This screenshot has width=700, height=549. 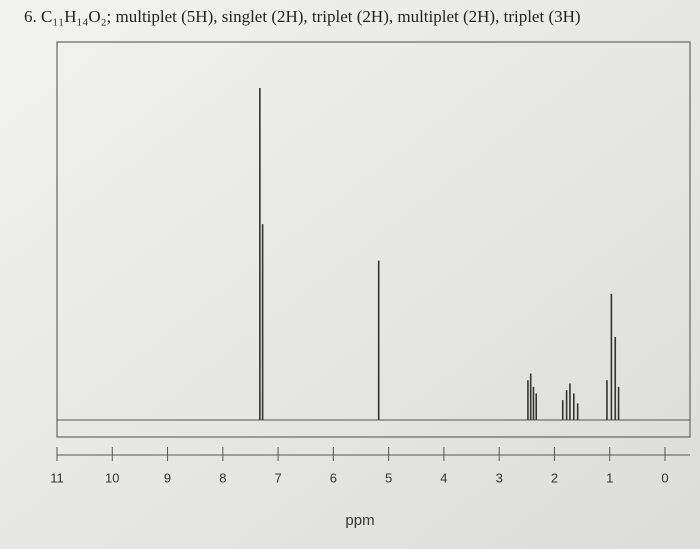 What do you see at coordinates (388, 477) in the screenshot?
I see `x-tick-label: 5` at bounding box center [388, 477].